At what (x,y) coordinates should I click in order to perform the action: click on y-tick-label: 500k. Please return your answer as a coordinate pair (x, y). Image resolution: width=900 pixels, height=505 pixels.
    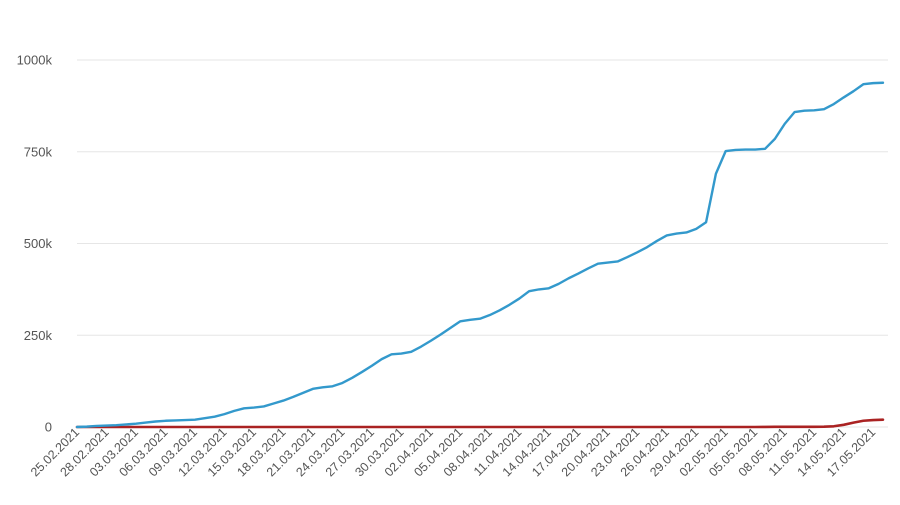
    Looking at the image, I should click on (38, 243).